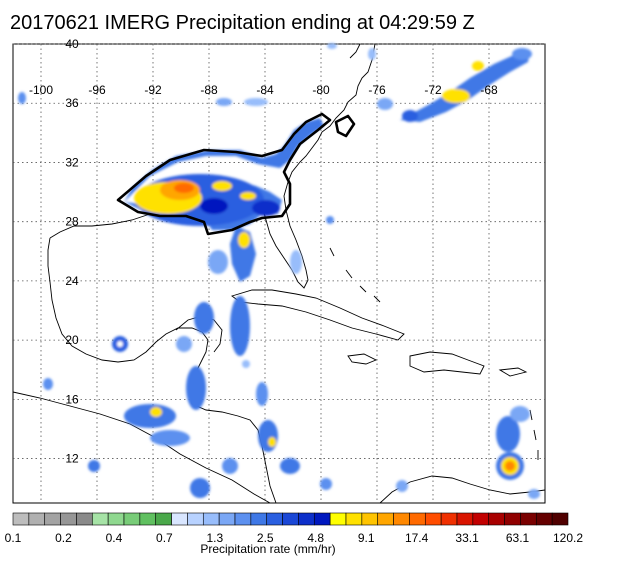 This screenshot has height=571, width=629. I want to click on colorbar-tick-label: 120.2, so click(568, 538).